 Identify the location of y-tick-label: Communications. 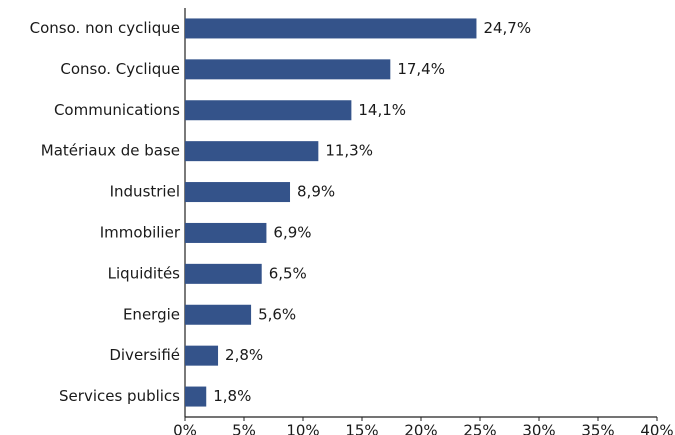
(117, 110).